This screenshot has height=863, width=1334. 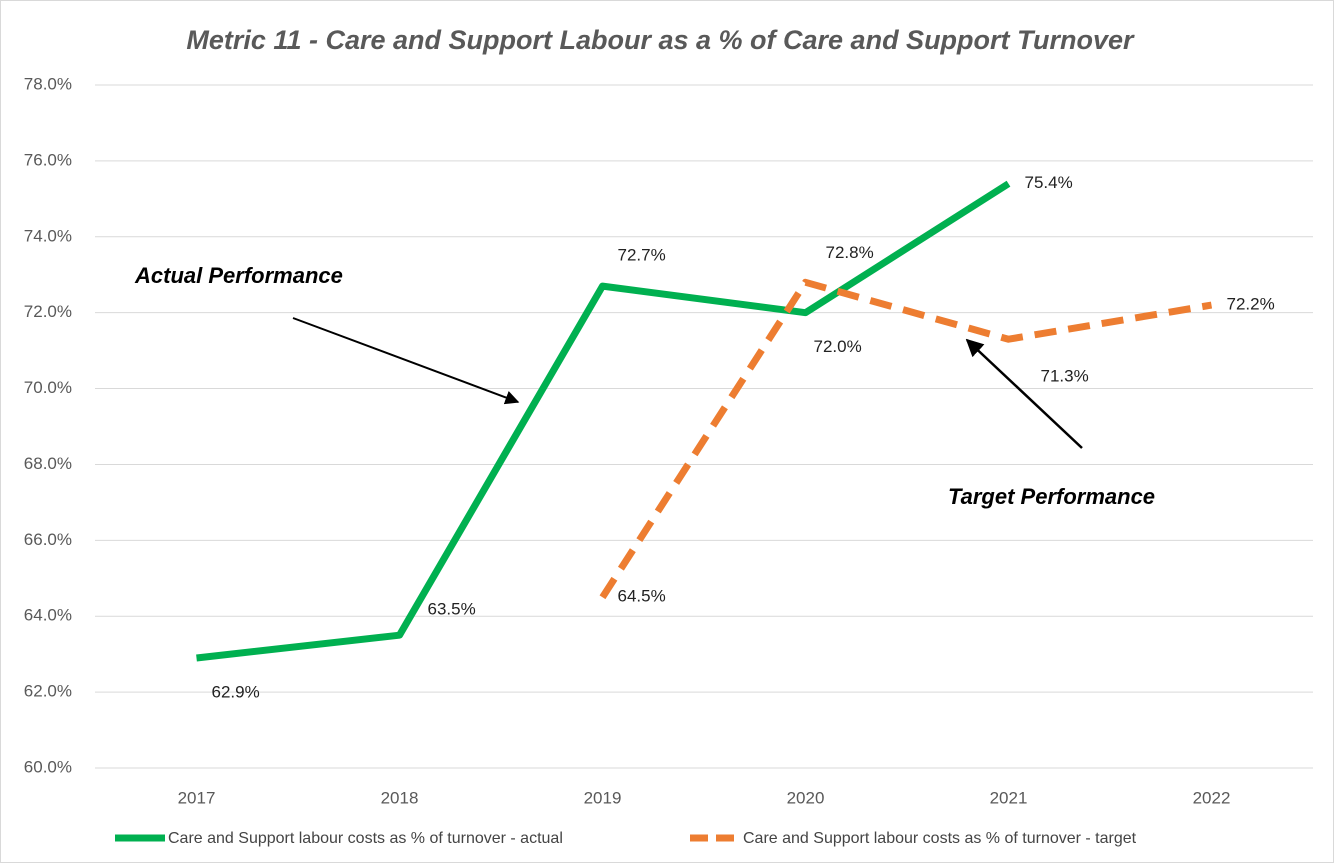 What do you see at coordinates (48, 539) in the screenshot?
I see `y-tick-label: 66.0%` at bounding box center [48, 539].